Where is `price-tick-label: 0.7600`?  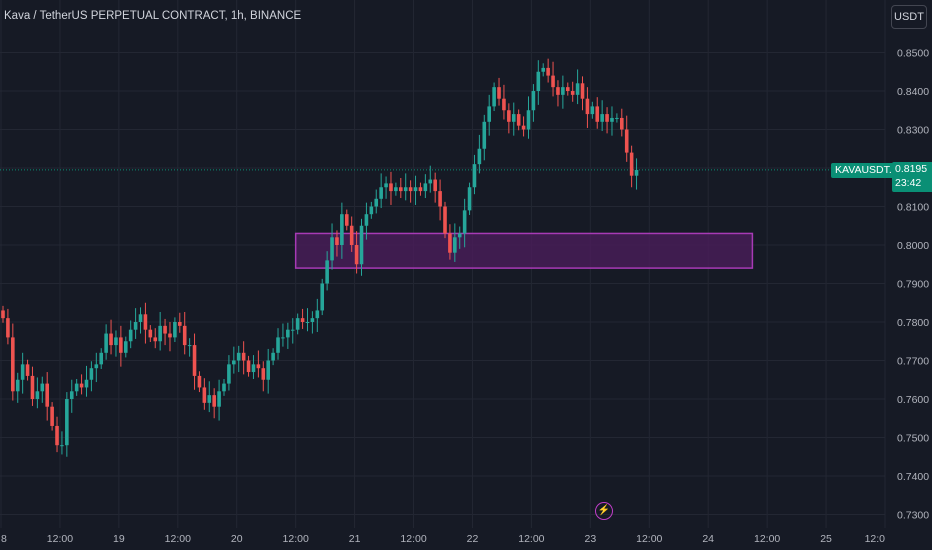 price-tick-label: 0.7600 is located at coordinates (913, 400).